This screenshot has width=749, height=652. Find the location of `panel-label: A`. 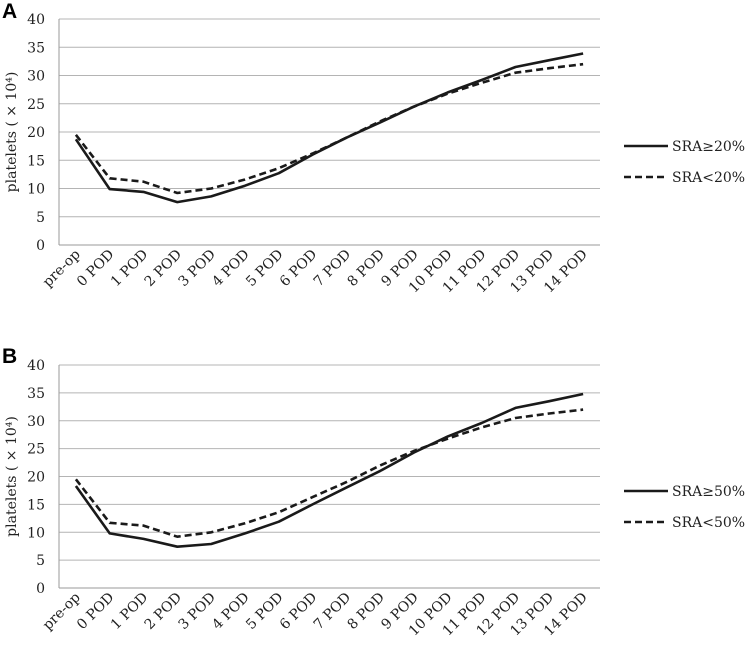

panel-label: A is located at coordinates (9, 11).